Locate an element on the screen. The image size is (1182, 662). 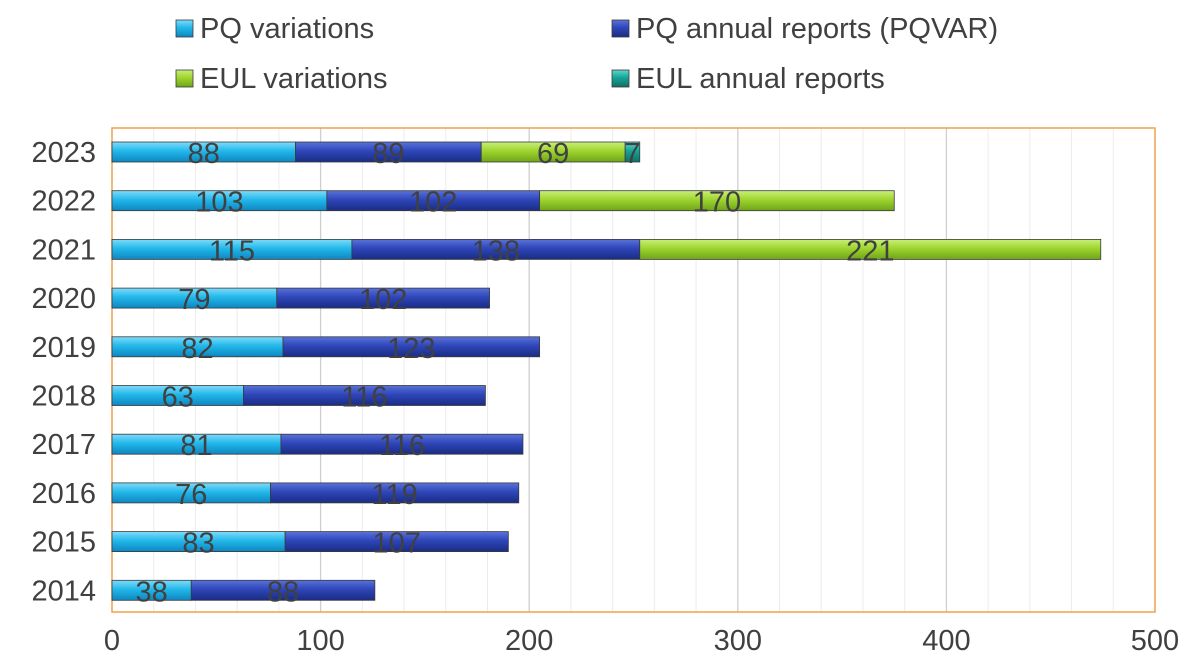
data-label: 82 is located at coordinates (197, 349).